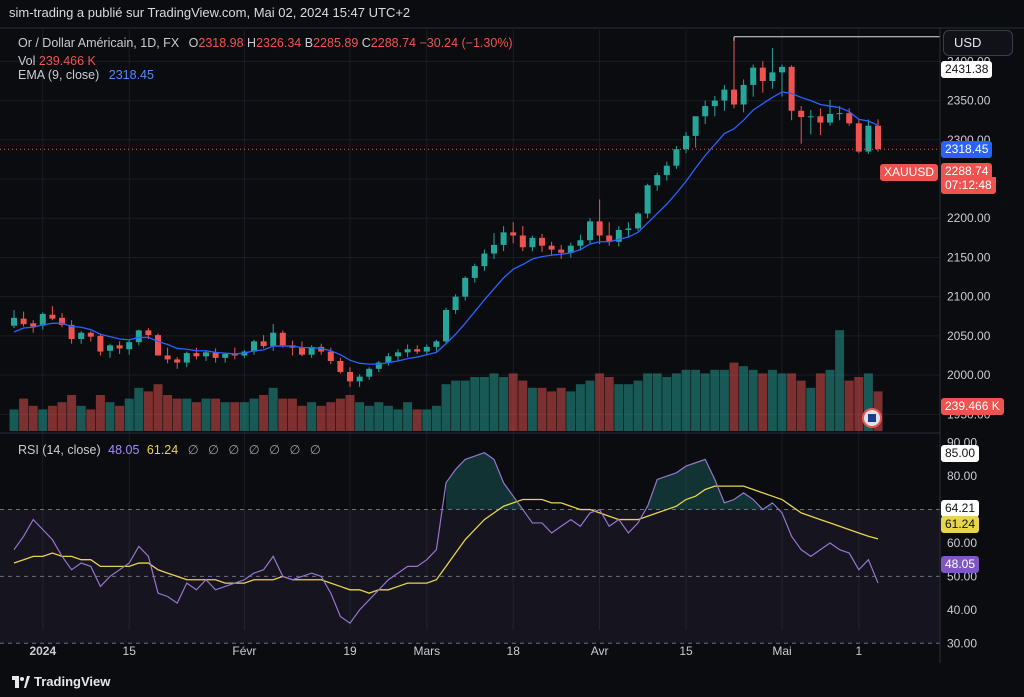 The height and width of the screenshot is (697, 1024). Describe the element at coordinates (972, 406) in the screenshot. I see `volume-axis-label: 239.466 K` at that location.